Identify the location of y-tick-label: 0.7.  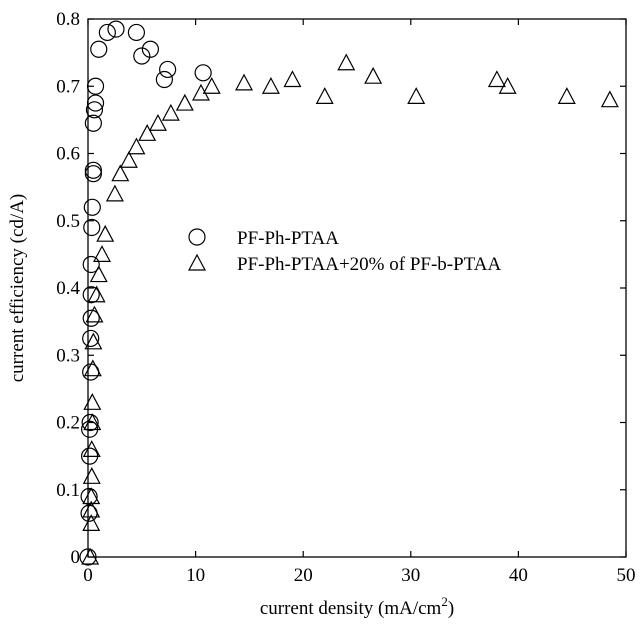
(68, 86).